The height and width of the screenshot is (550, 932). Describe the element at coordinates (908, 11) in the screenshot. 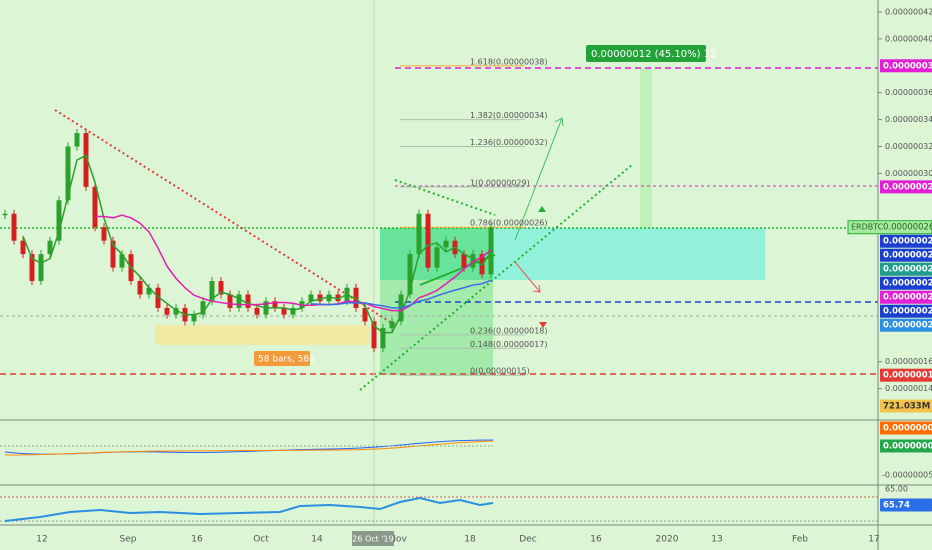

I see `y-tick-label: 0.00000042` at that location.